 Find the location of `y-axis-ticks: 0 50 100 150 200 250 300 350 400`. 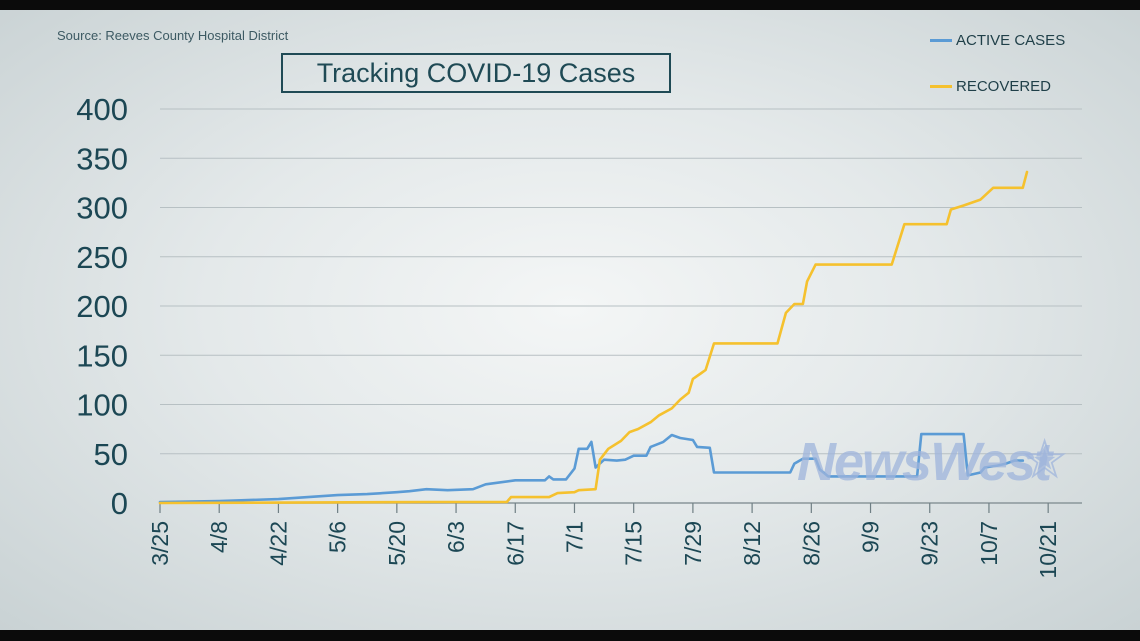

y-axis-ticks: 0 50 100 150 200 250 300 350 400 is located at coordinates (102, 306).